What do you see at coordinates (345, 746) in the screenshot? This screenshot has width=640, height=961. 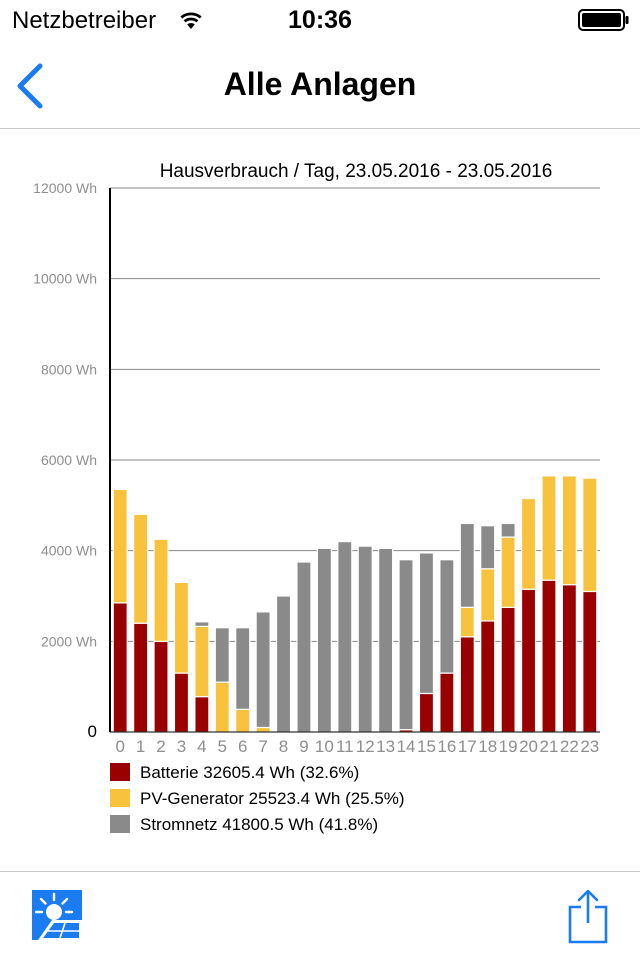 I see `x-tick-label: 11` at bounding box center [345, 746].